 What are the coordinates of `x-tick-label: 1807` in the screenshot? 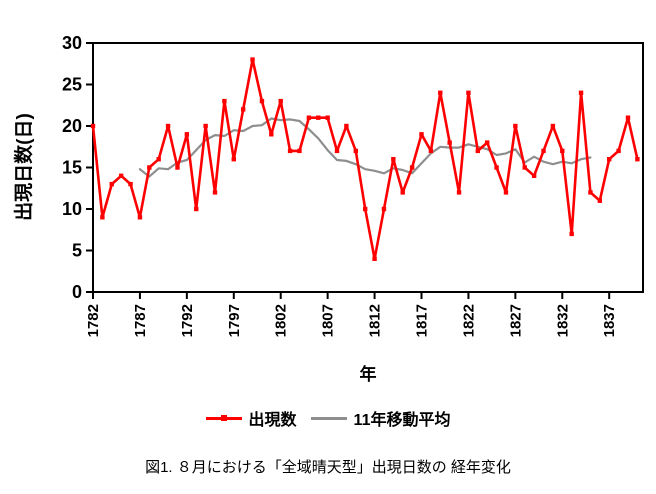 It's located at (328, 320).